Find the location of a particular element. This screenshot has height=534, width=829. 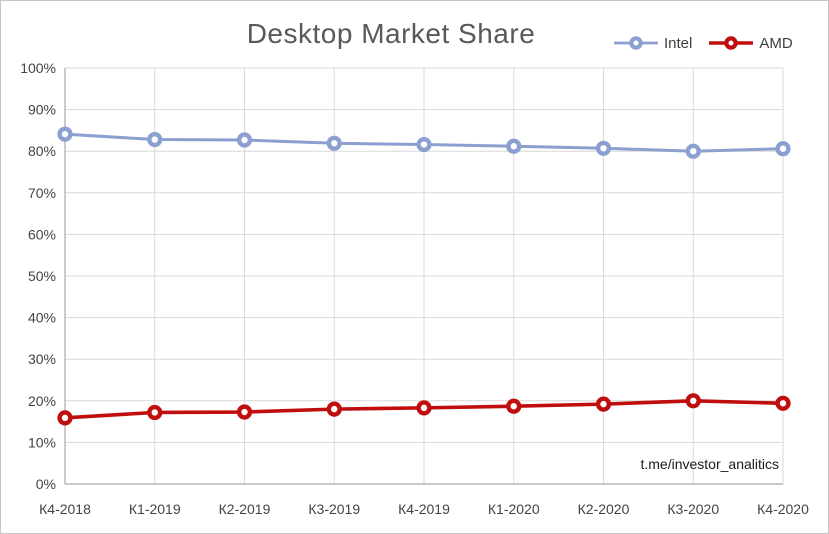

watermark-text: t.me/investor_analitics is located at coordinates (709, 464).